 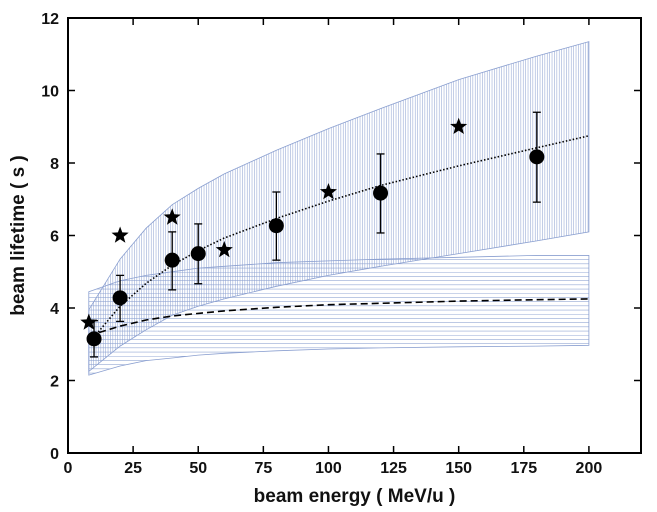 I want to click on y-tick-label: 2, so click(x=54, y=382).